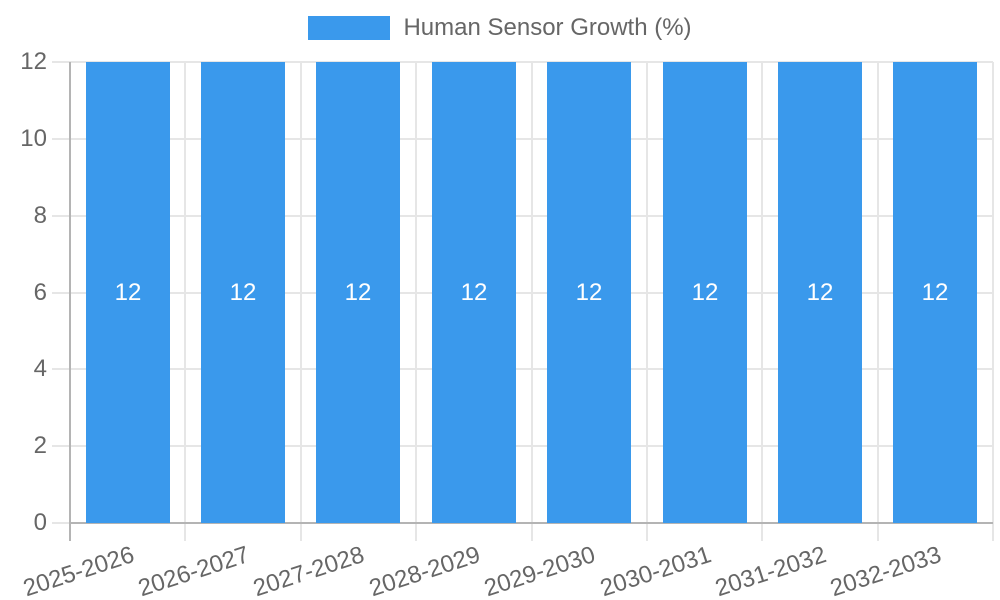 The height and width of the screenshot is (600, 1000). What do you see at coordinates (771, 570) in the screenshot?
I see `x-tick-label: 2031-2032` at bounding box center [771, 570].